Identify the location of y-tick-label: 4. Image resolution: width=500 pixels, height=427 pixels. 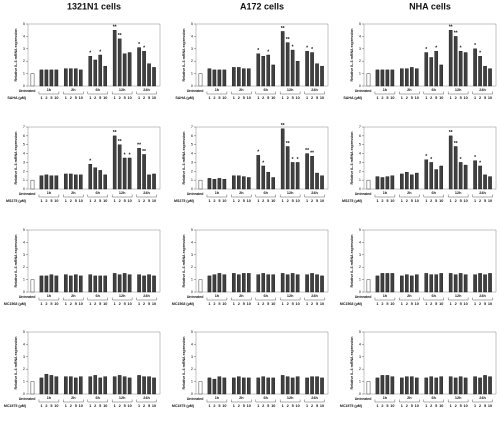
(24, 154).